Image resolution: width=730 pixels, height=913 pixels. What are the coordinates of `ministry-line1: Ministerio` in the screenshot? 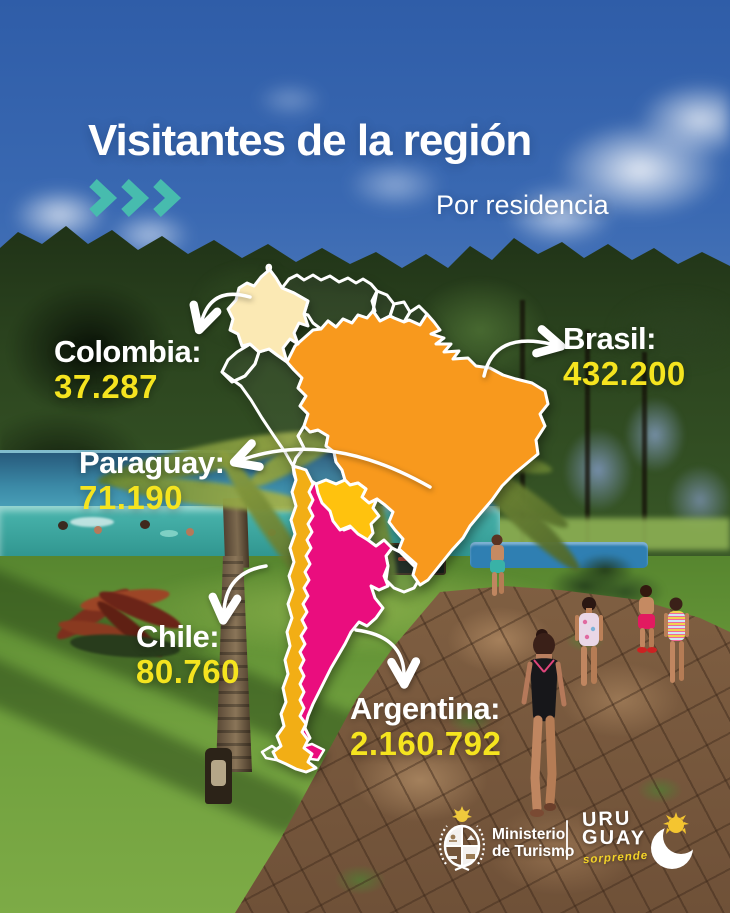 It's located at (529, 834).